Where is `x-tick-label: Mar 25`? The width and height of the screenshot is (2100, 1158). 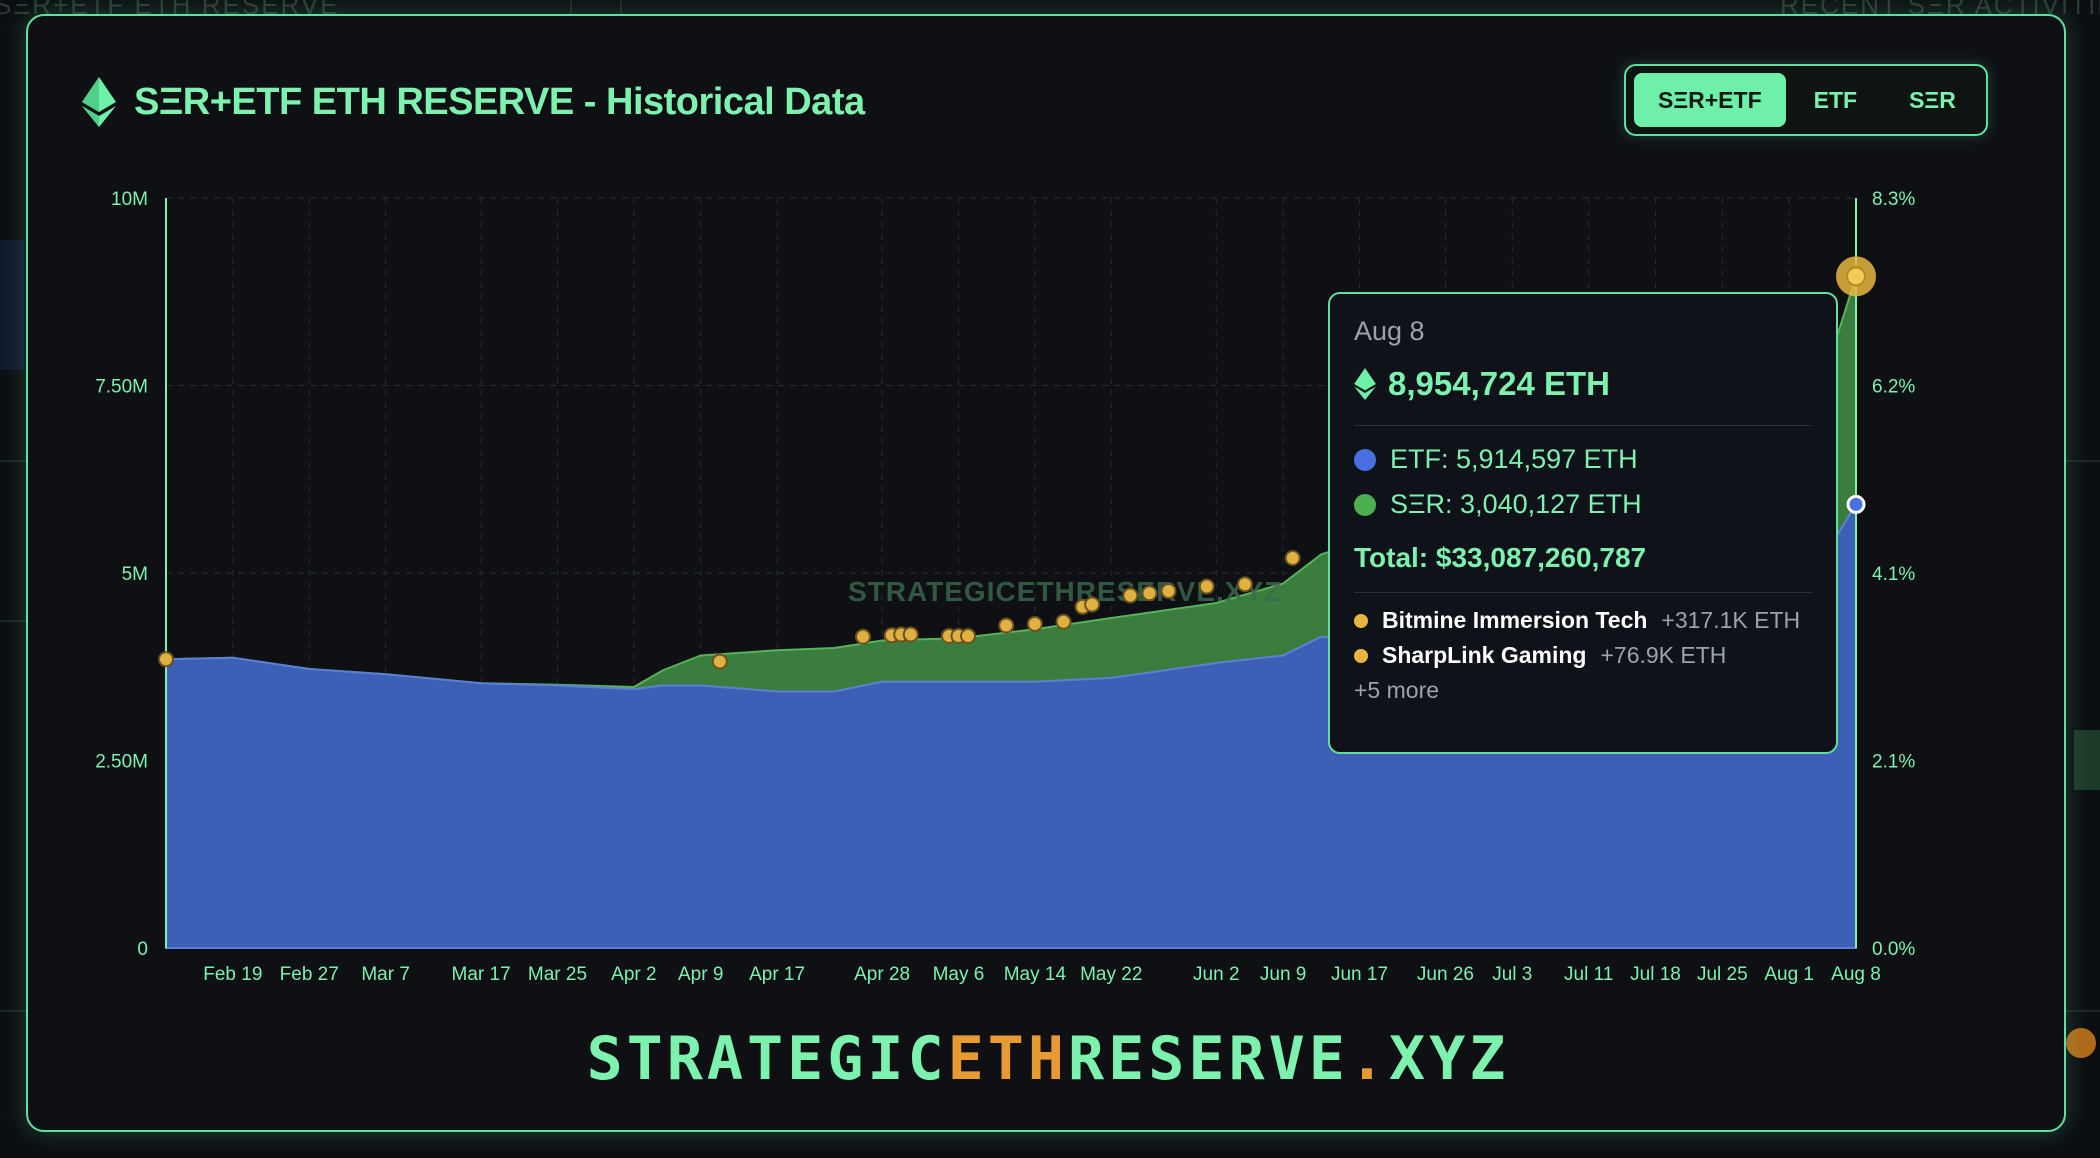 x-tick-label: Mar 25 is located at coordinates (557, 974).